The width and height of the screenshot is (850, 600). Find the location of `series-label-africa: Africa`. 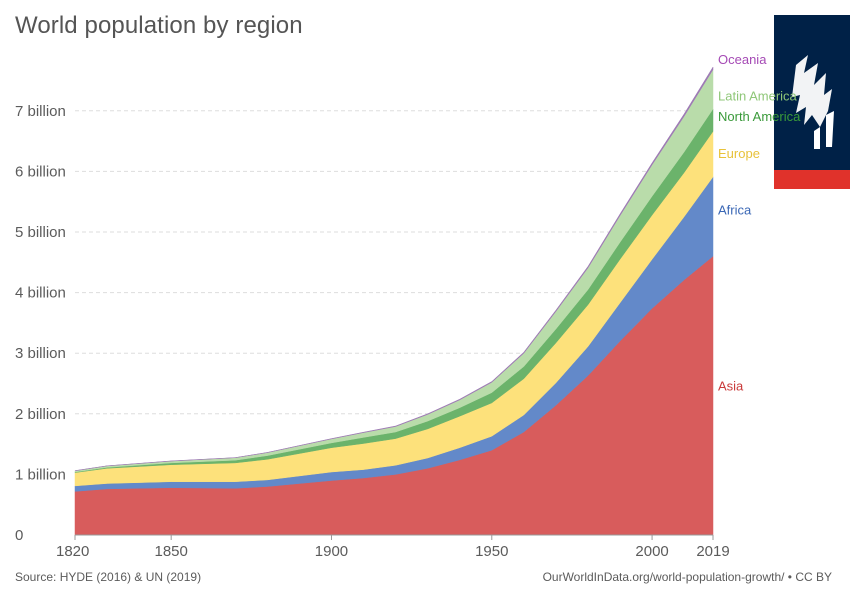

series-label-africa: Africa is located at coordinates (735, 209).